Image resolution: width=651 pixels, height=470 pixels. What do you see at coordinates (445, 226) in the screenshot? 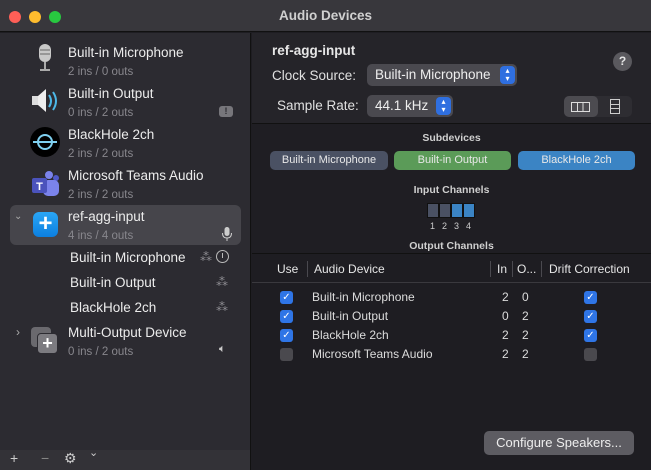
I see `input-channel-number: 2` at bounding box center [445, 226].